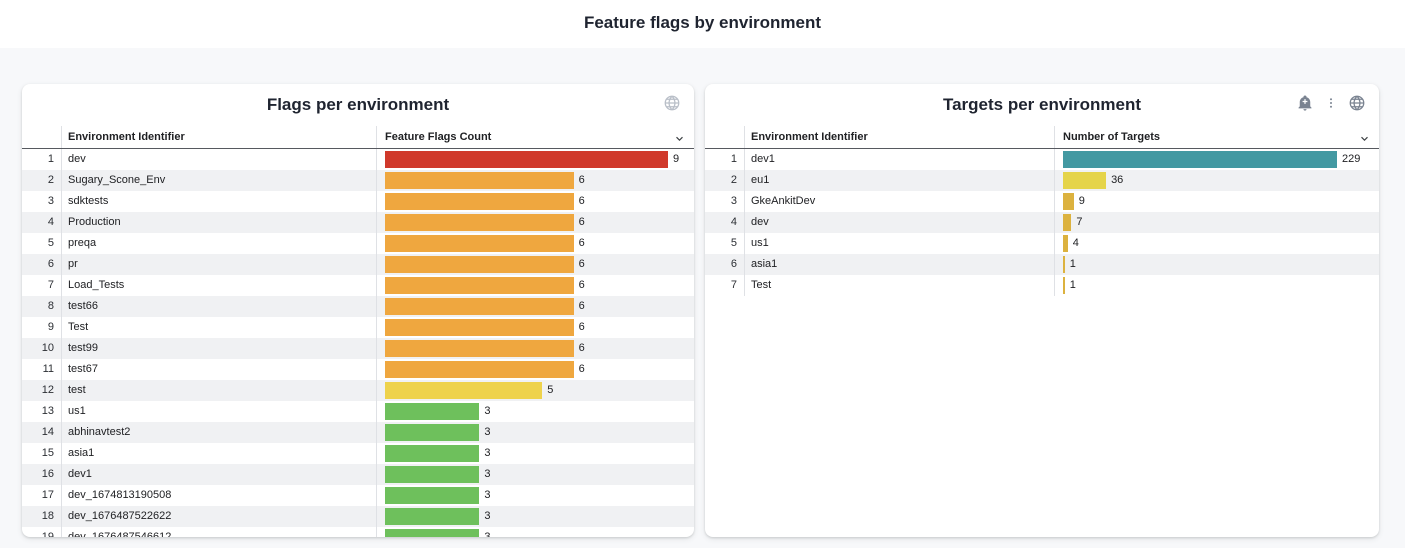 The image size is (1405, 548). I want to click on table-row: 13 us1 3, so click(358, 411).